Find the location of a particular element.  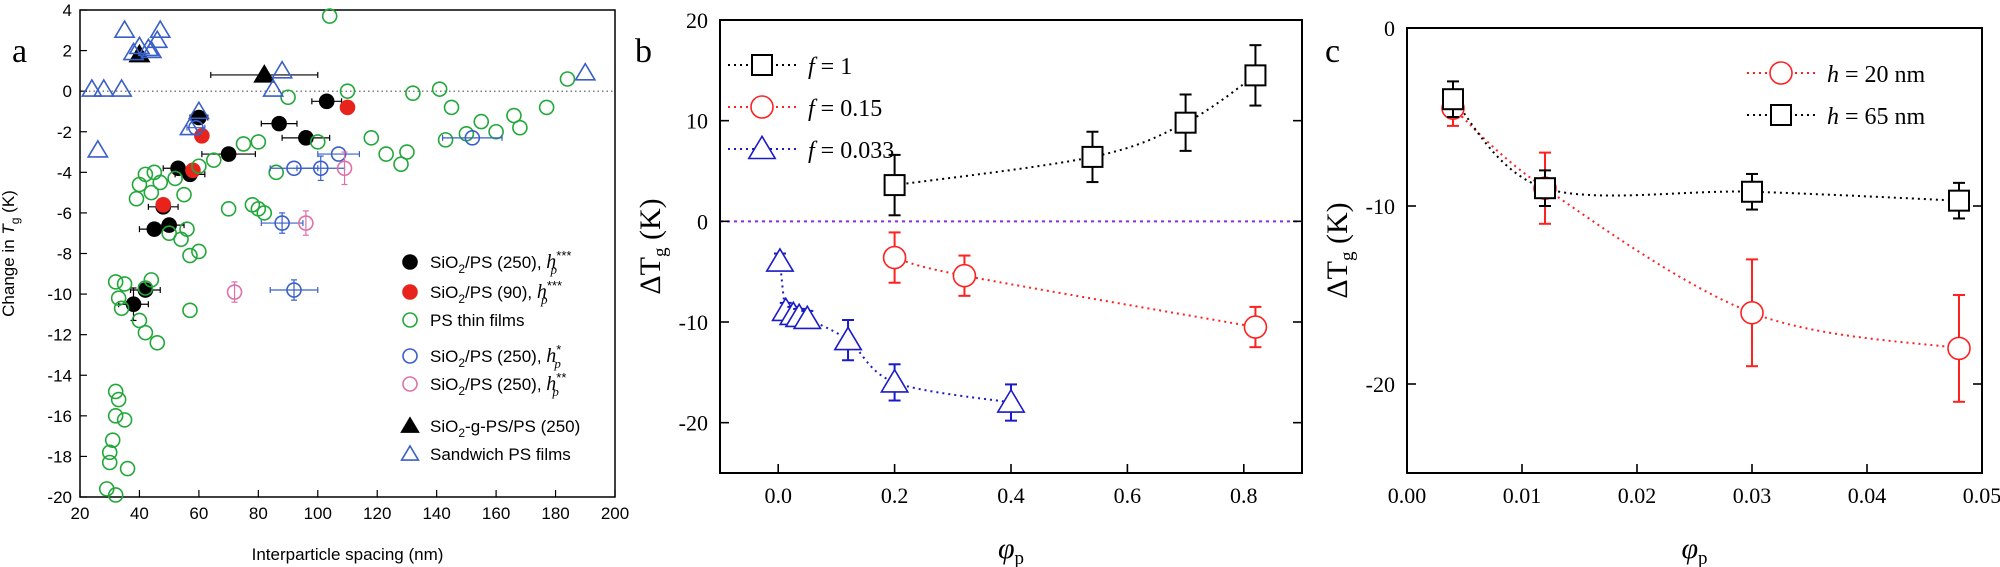

legend-c: h = 20 nm h = 65 nm is located at coordinates (1836, 95).